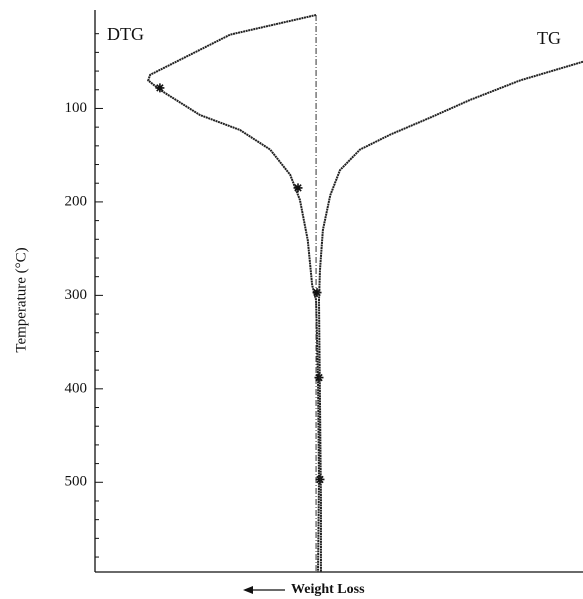  What do you see at coordinates (549, 38) in the screenshot?
I see `series-label: TG` at bounding box center [549, 38].